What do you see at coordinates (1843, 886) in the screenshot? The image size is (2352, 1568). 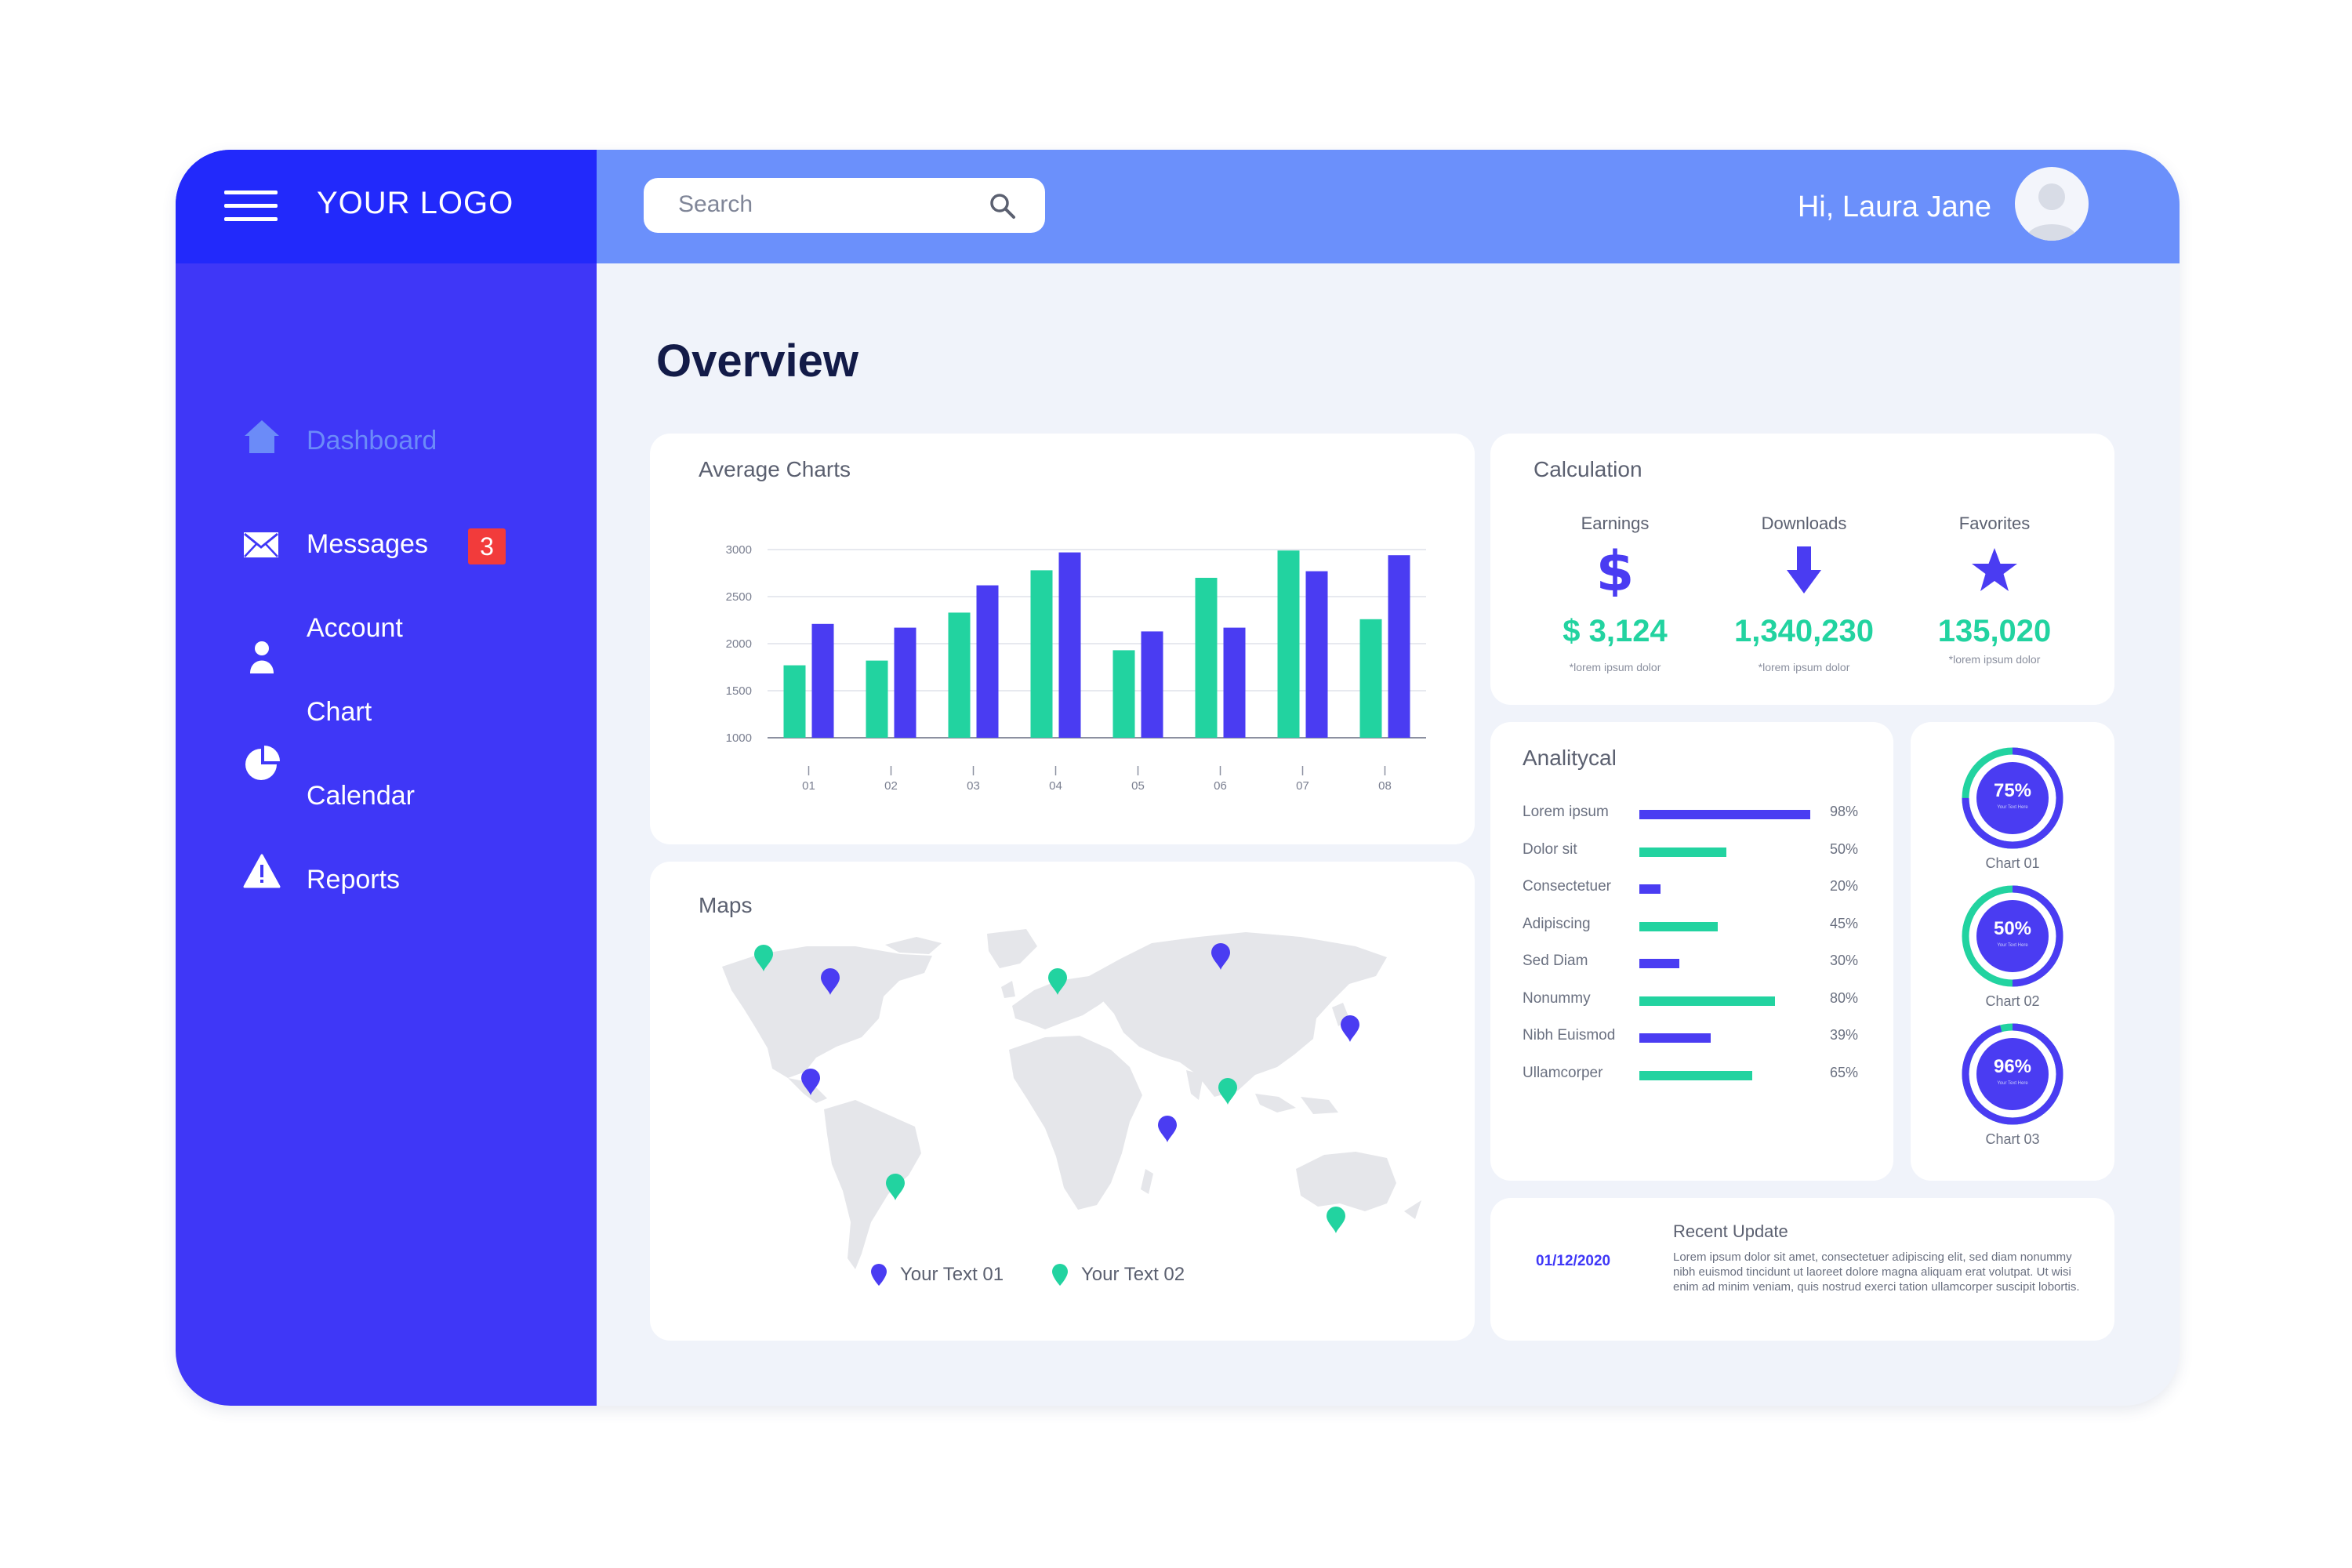 I see `analytical-row-pct: 20%` at bounding box center [1843, 886].